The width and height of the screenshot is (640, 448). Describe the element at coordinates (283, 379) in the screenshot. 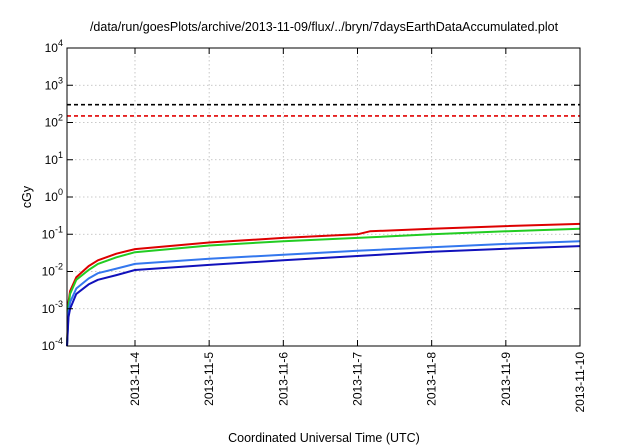

I see `x-tick-label: 2013-11-6` at that location.